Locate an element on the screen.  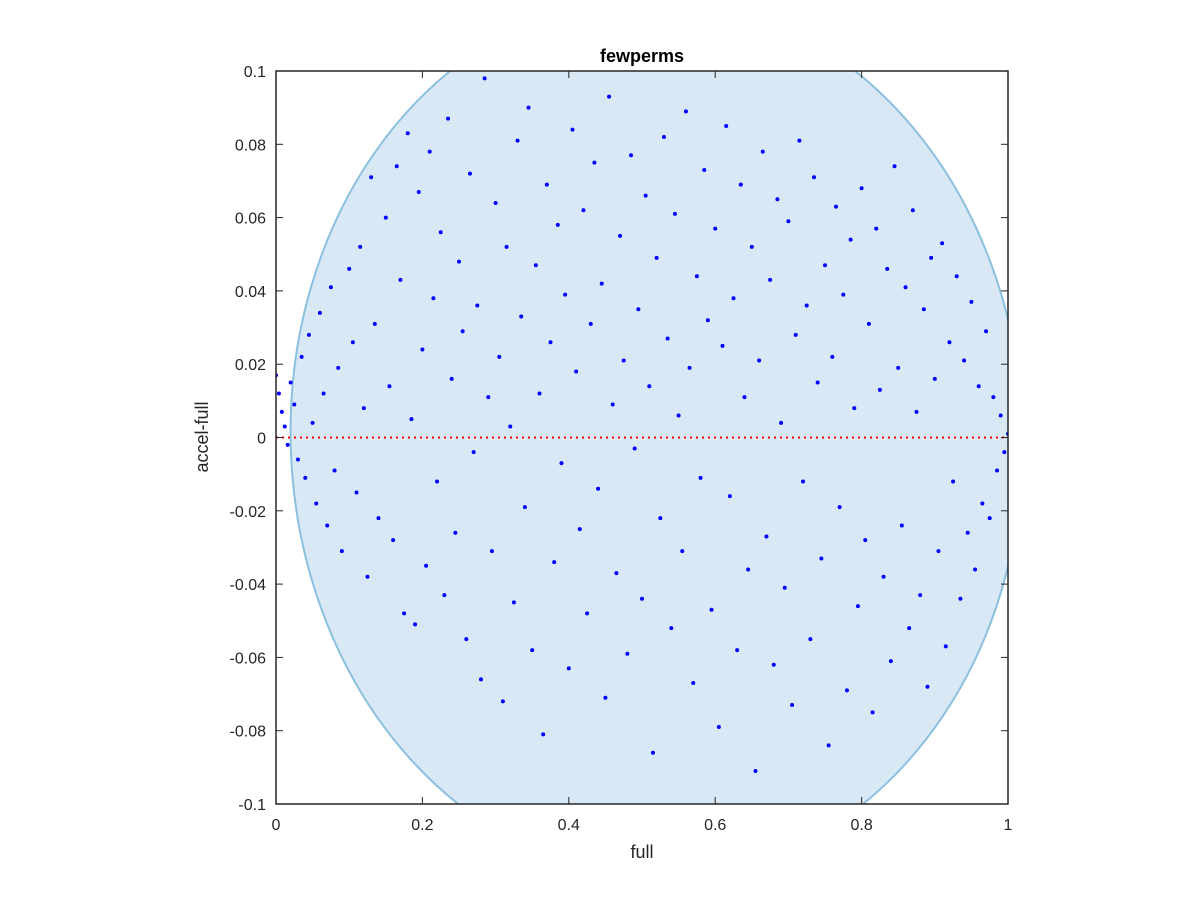
y-tick-label: -0.02 is located at coordinates (248, 512).